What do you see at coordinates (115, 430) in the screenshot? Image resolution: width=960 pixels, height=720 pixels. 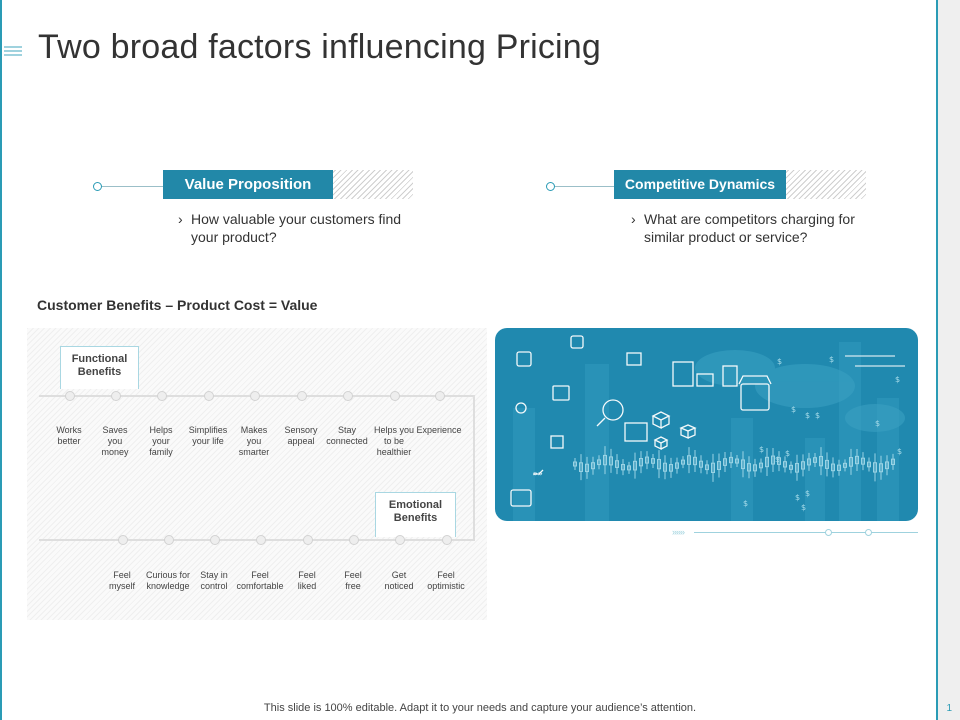 I see `functional-item-line: Saves` at bounding box center [115, 430].